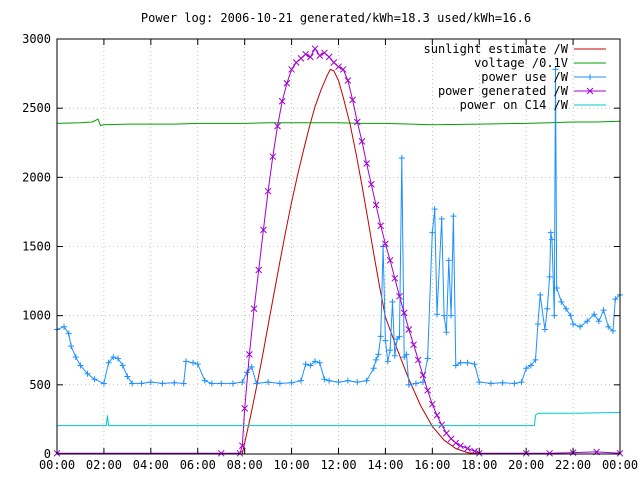  Describe the element at coordinates (198, 465) in the screenshot. I see `x-tick-label: 06:00` at that location.